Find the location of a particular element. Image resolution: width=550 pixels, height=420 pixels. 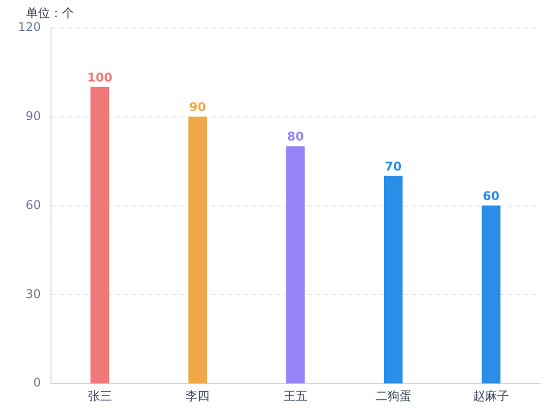

data-label: 100 is located at coordinates (99, 77).